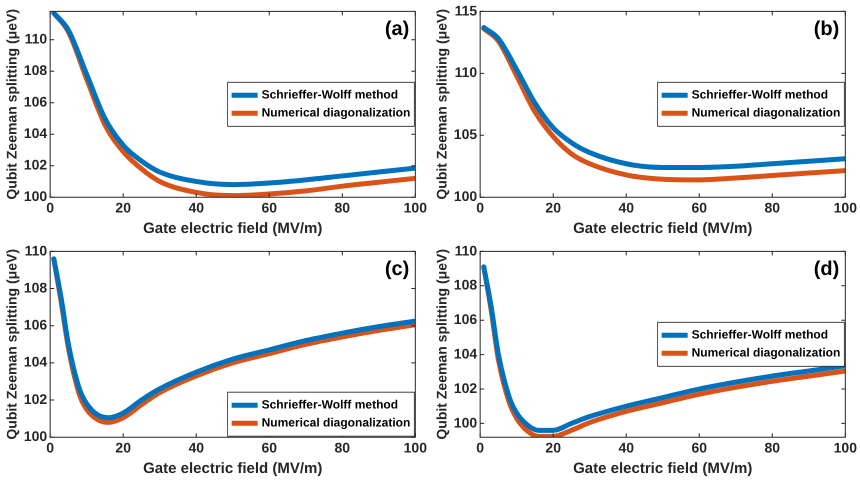  What do you see at coordinates (827, 269) in the screenshot?
I see `annotation: (d)` at bounding box center [827, 269].